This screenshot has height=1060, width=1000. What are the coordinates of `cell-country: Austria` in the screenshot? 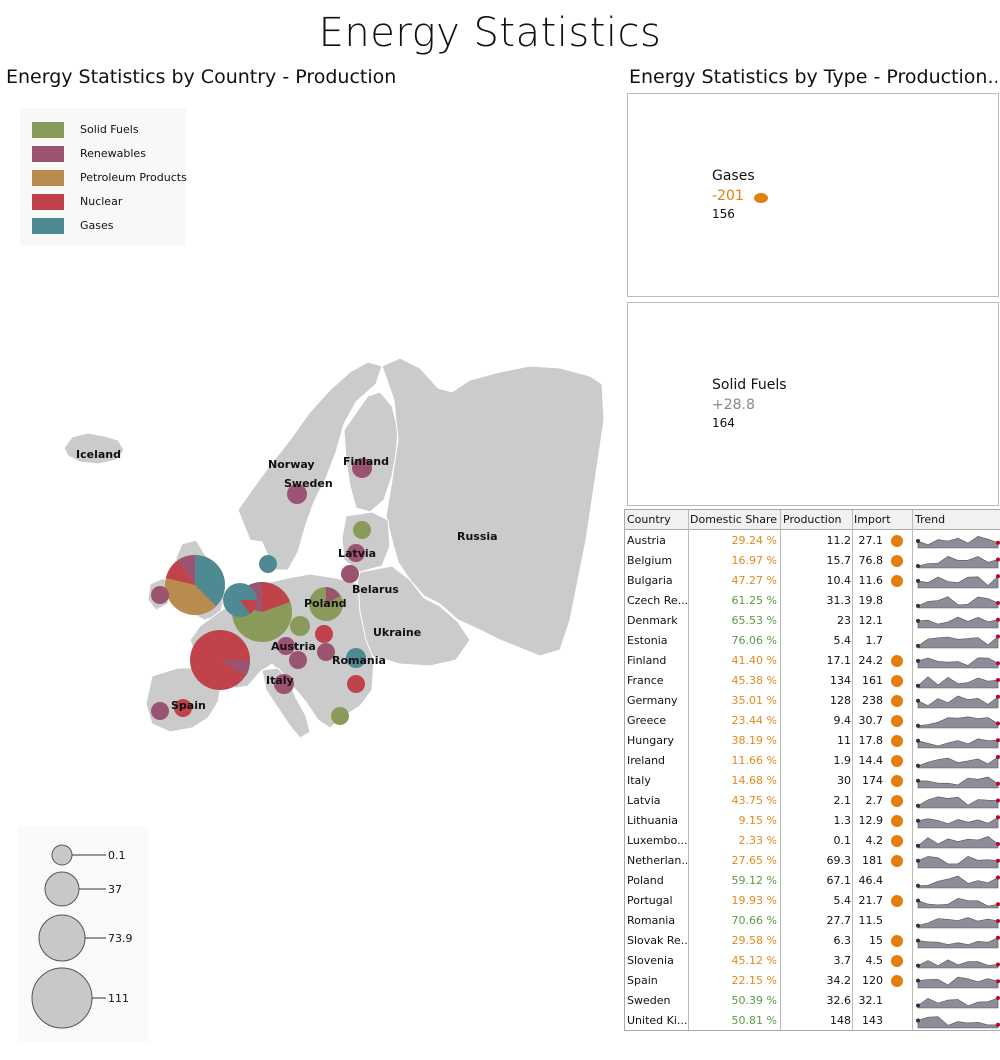 It's located at (646, 540).